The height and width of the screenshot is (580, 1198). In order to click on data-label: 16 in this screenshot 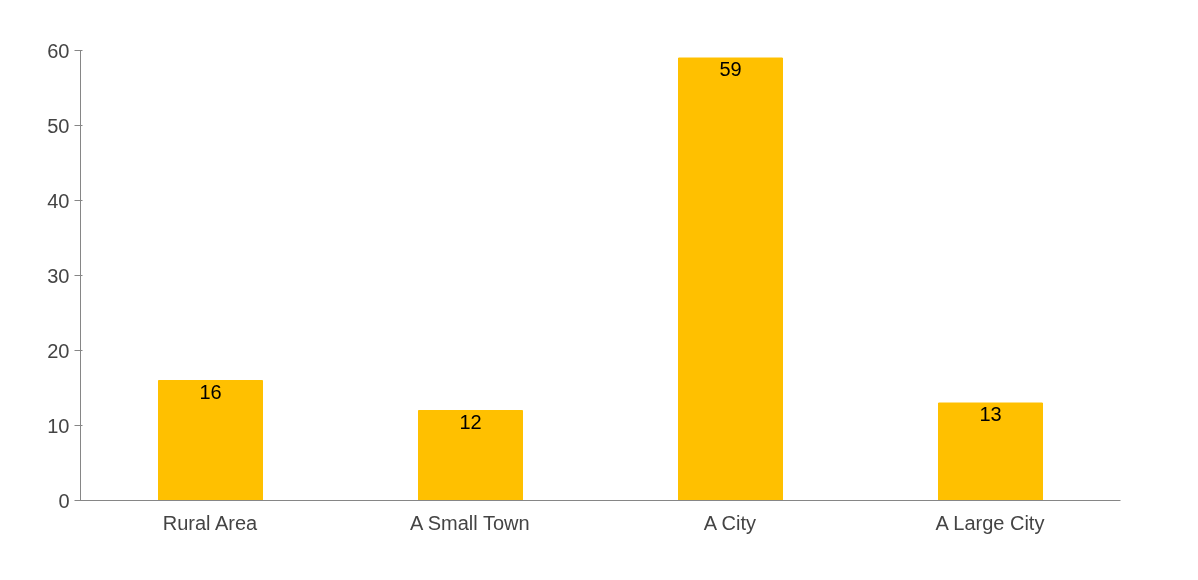, I will do `click(210, 391)`.